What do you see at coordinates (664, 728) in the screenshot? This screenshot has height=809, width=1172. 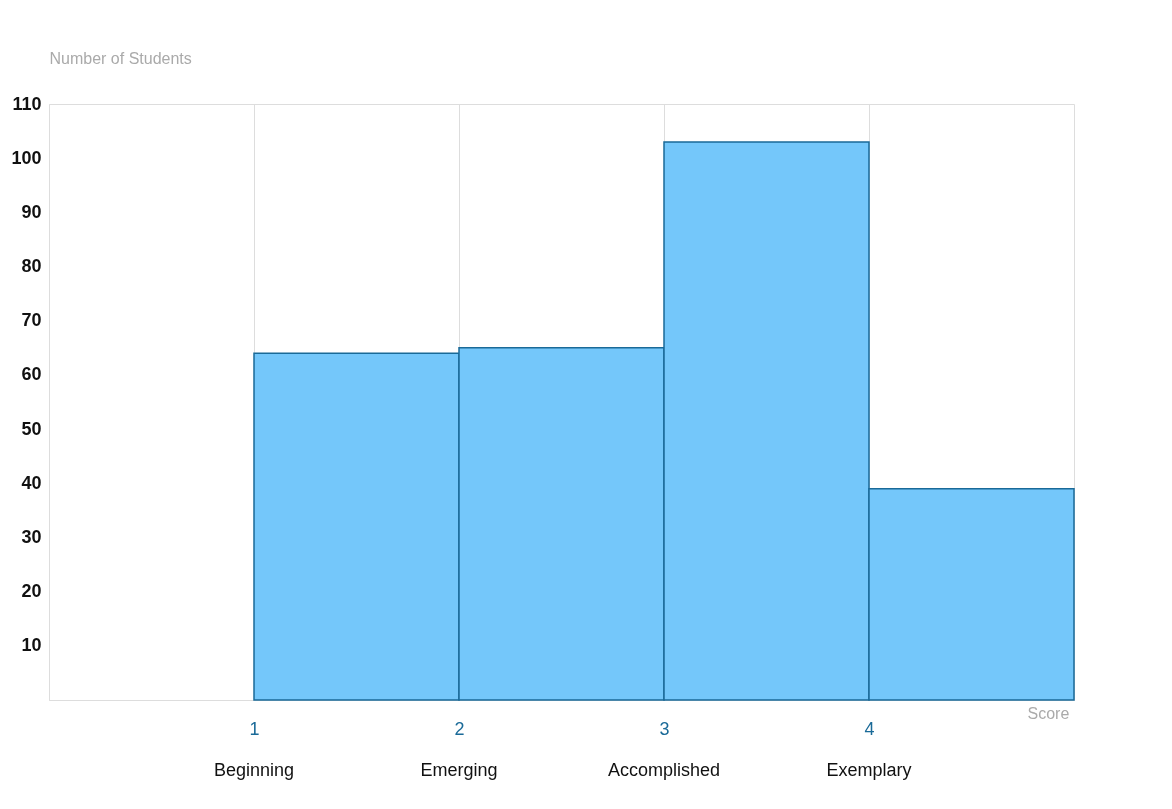 I see `x-tick-label: 3` at bounding box center [664, 728].